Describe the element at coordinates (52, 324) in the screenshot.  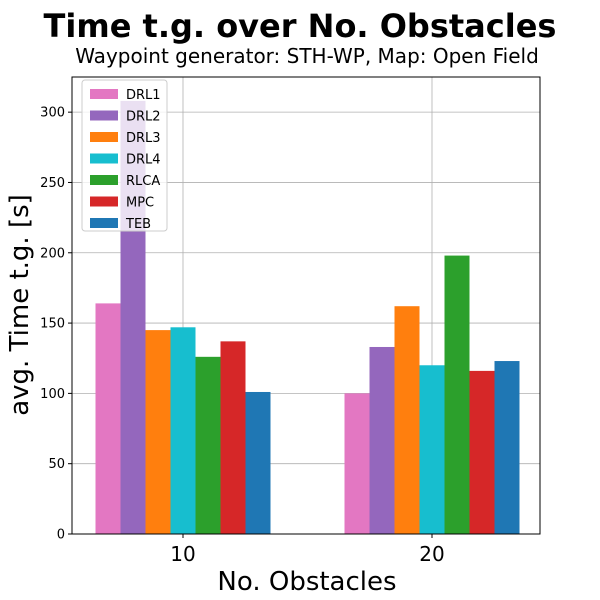
I see `y-tick-label: 150` at that location.